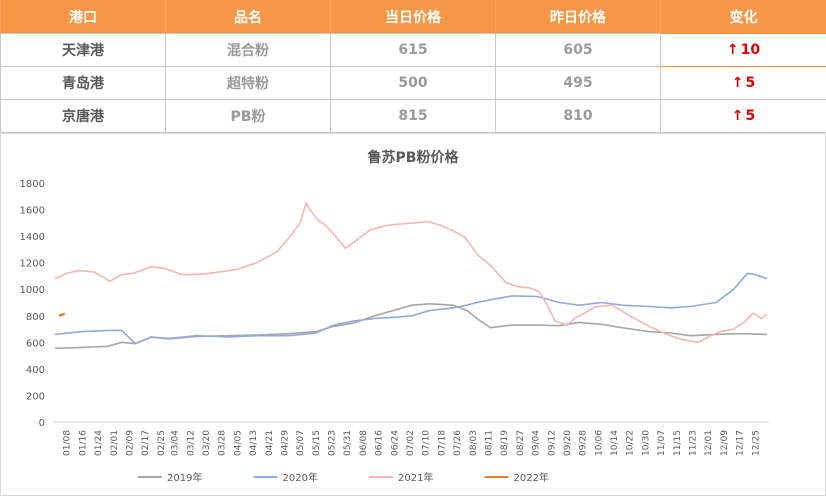 The height and width of the screenshot is (496, 826). What do you see at coordinates (68, 443) in the screenshot?
I see `x-tick-label: 01/08` at bounding box center [68, 443].